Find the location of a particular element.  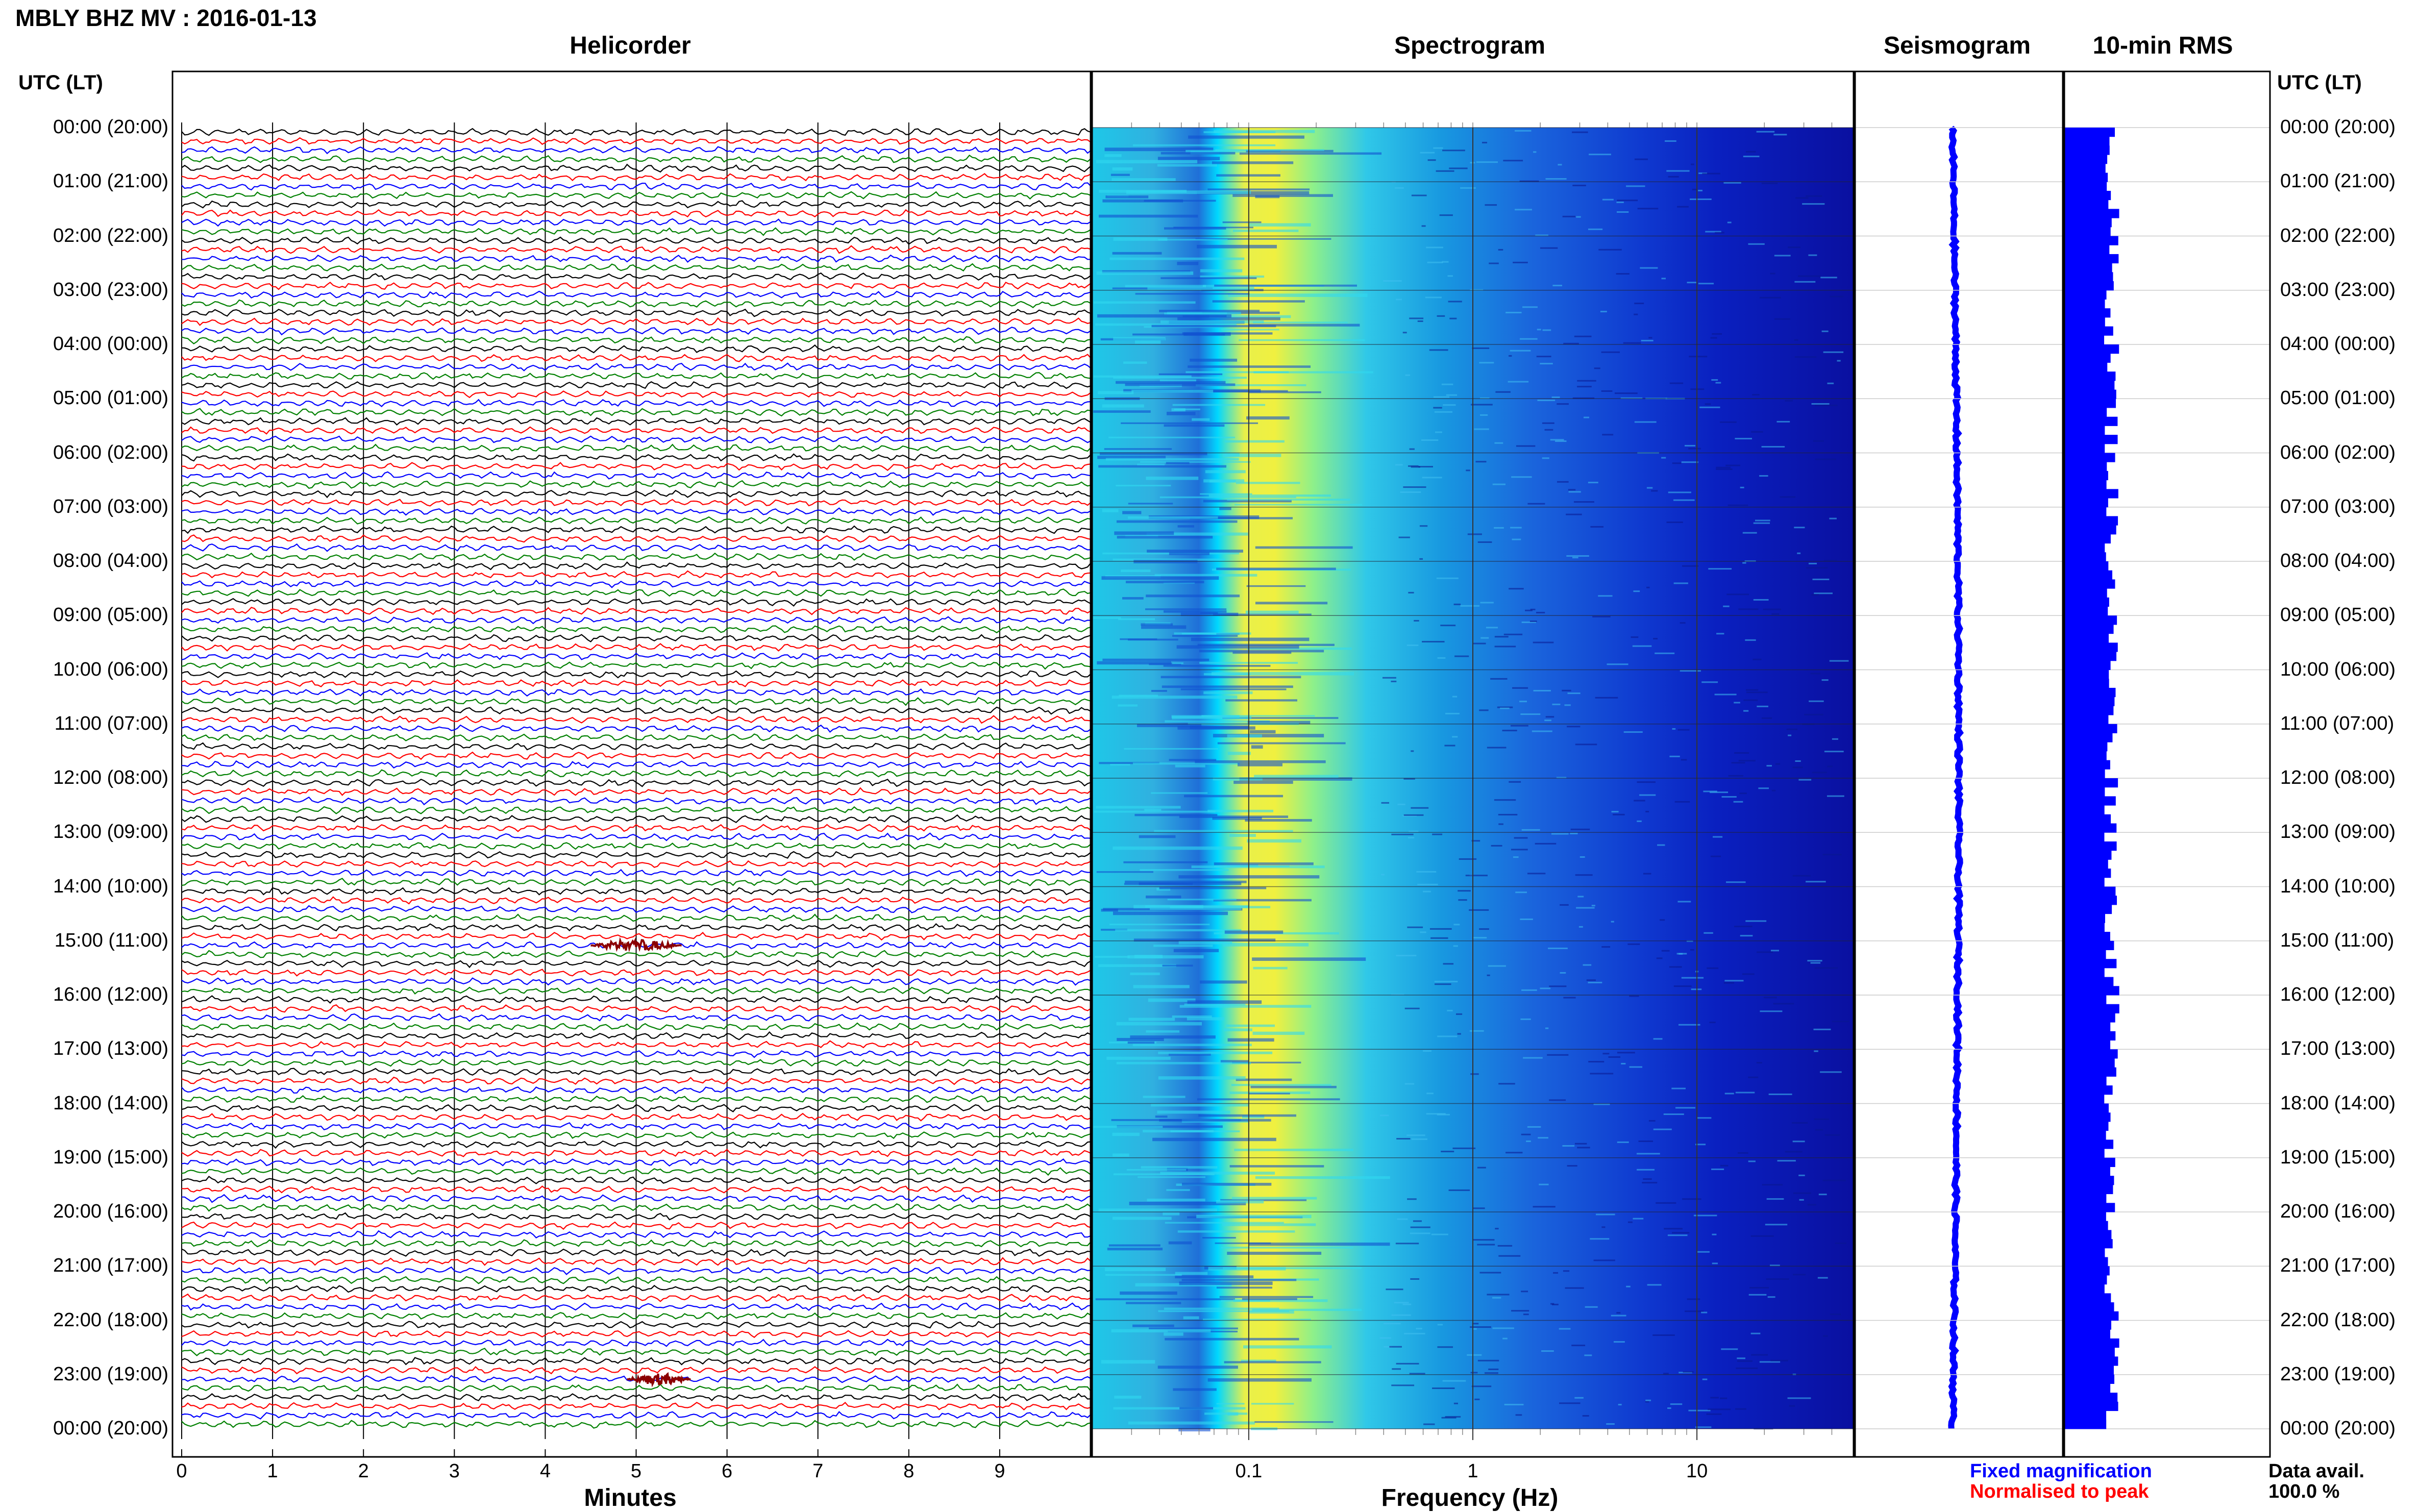

time-label-left: 23:00 (19:00) is located at coordinates (110, 1374).